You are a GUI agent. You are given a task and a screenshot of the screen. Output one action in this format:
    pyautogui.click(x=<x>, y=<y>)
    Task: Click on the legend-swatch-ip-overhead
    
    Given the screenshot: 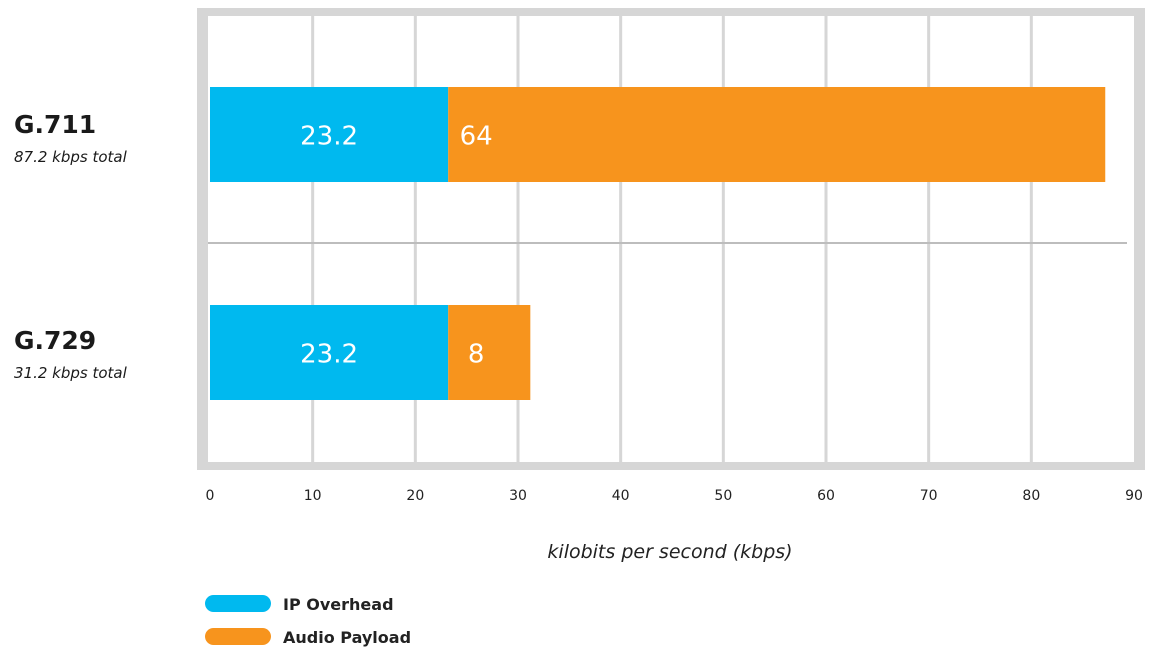 What is the action you would take?
    pyautogui.click(x=238, y=603)
    